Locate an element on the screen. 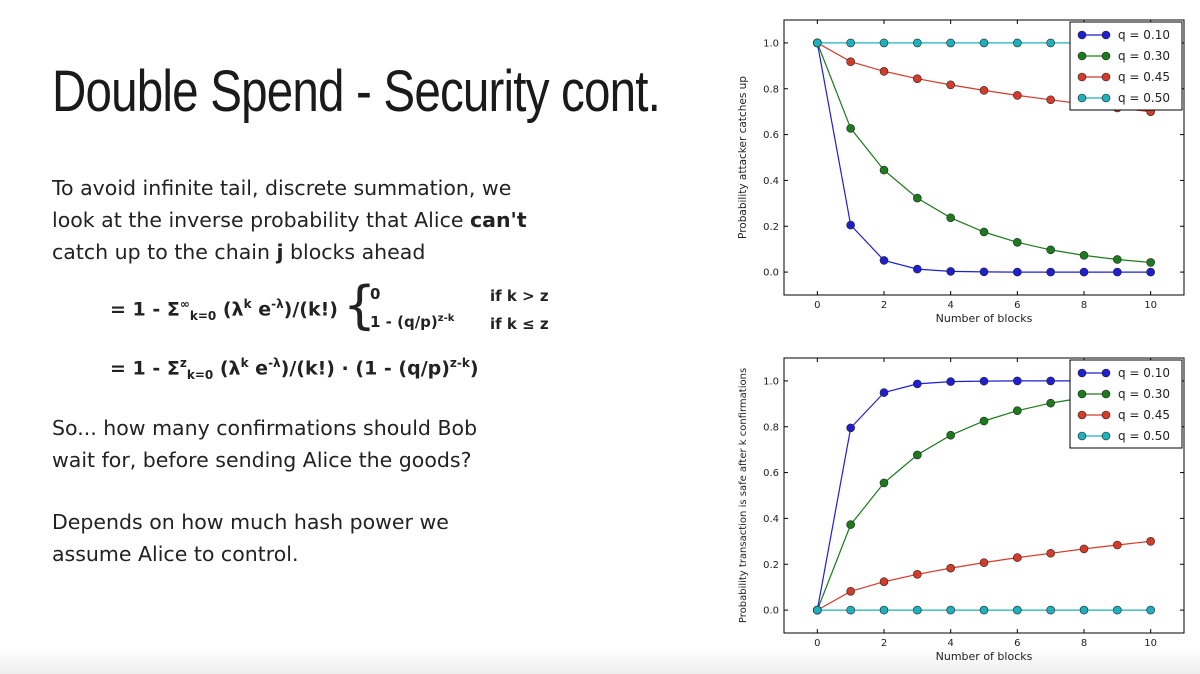 The height and width of the screenshot is (674, 1200). slide-title: Double Spend - Security cont. is located at coordinates (356, 91).